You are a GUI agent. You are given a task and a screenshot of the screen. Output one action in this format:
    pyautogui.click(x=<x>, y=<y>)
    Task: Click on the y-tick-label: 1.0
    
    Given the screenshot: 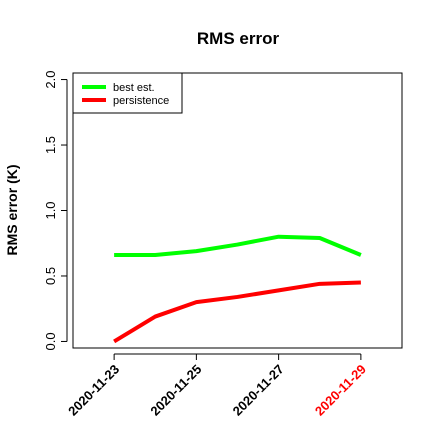 What is the action you would take?
    pyautogui.click(x=50, y=210)
    